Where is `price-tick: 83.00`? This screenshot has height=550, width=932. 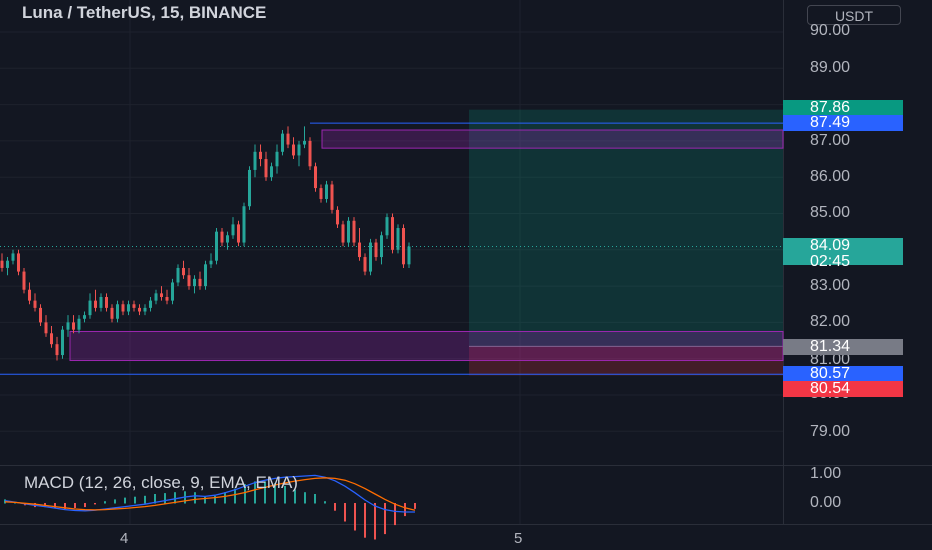
price-tick: 83.00 is located at coordinates (830, 285).